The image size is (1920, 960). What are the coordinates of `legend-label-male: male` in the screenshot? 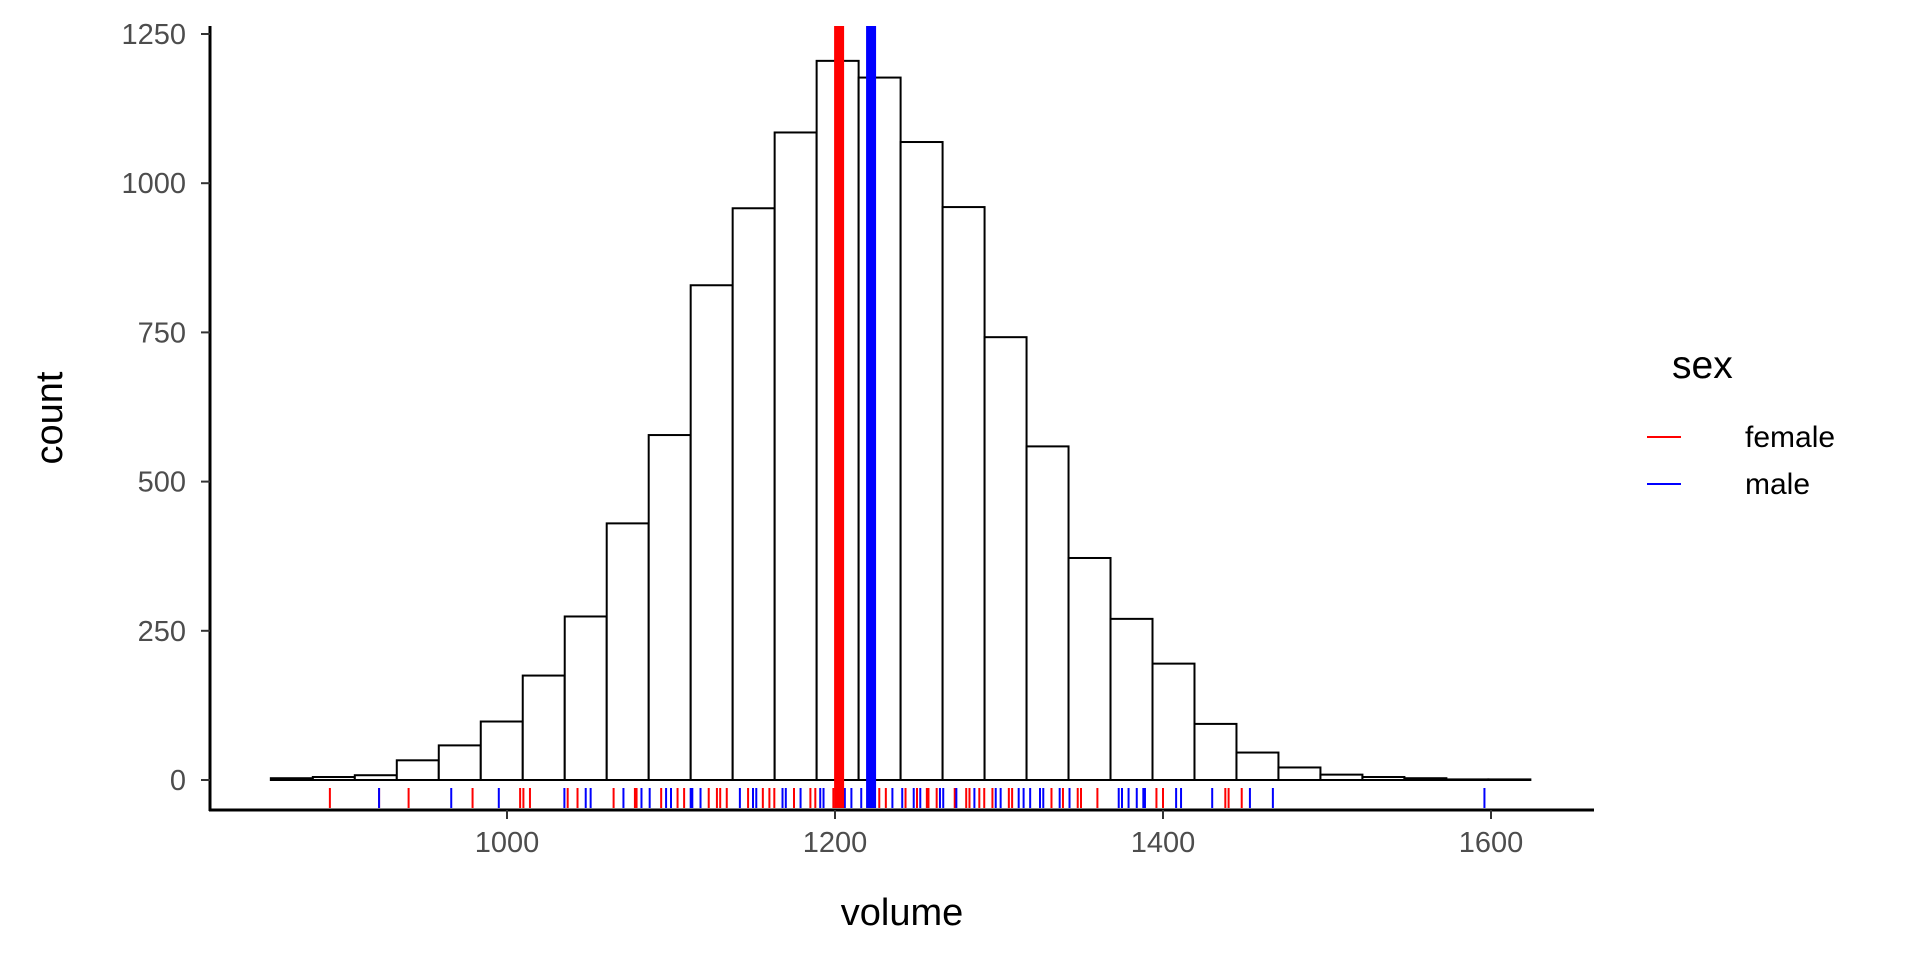 It's located at (1777, 484).